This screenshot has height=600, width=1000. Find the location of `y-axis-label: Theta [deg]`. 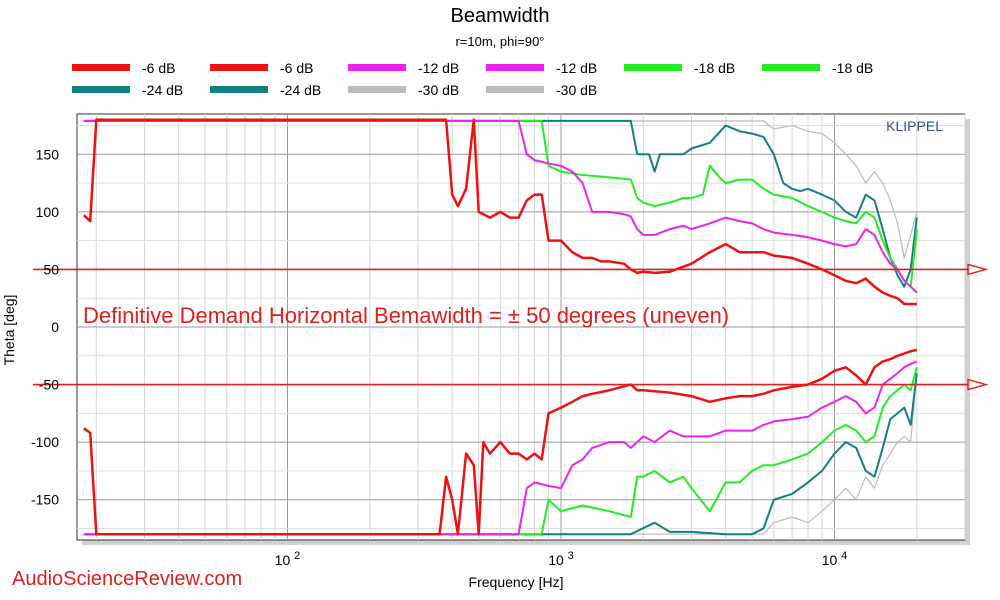

y-axis-label: Theta [deg] is located at coordinates (9, 330).